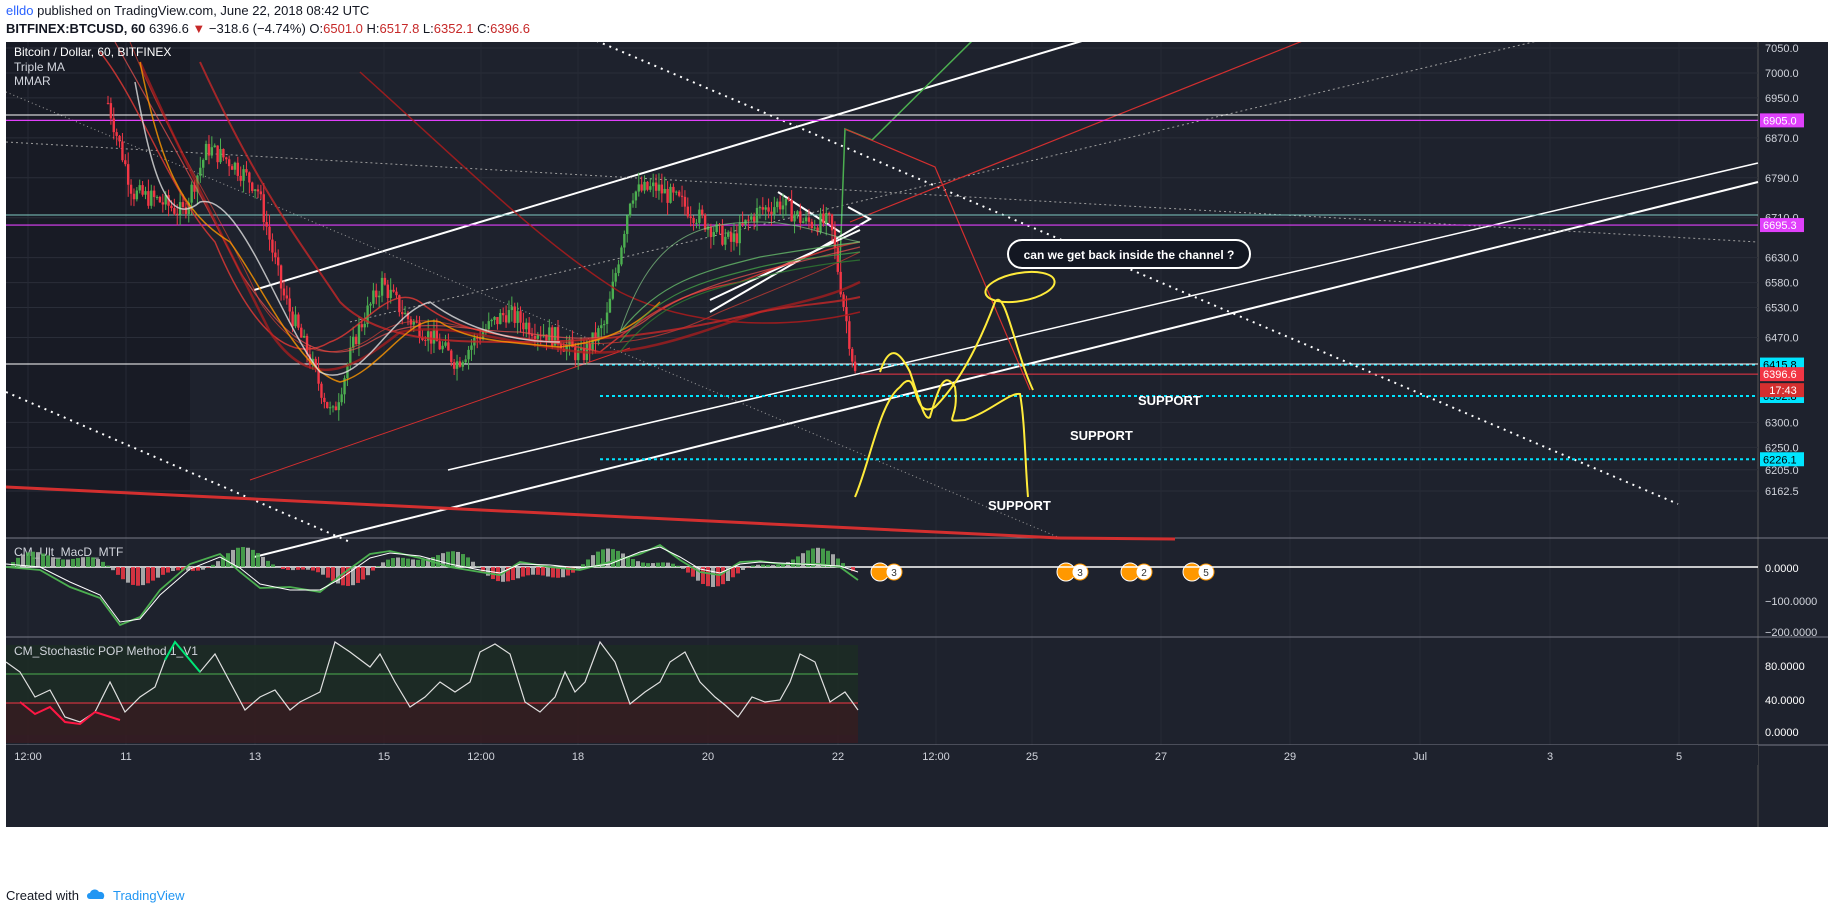 The image size is (1828, 914). What do you see at coordinates (1072, 572) in the screenshot?
I see `event-flag-1: 3` at bounding box center [1072, 572].